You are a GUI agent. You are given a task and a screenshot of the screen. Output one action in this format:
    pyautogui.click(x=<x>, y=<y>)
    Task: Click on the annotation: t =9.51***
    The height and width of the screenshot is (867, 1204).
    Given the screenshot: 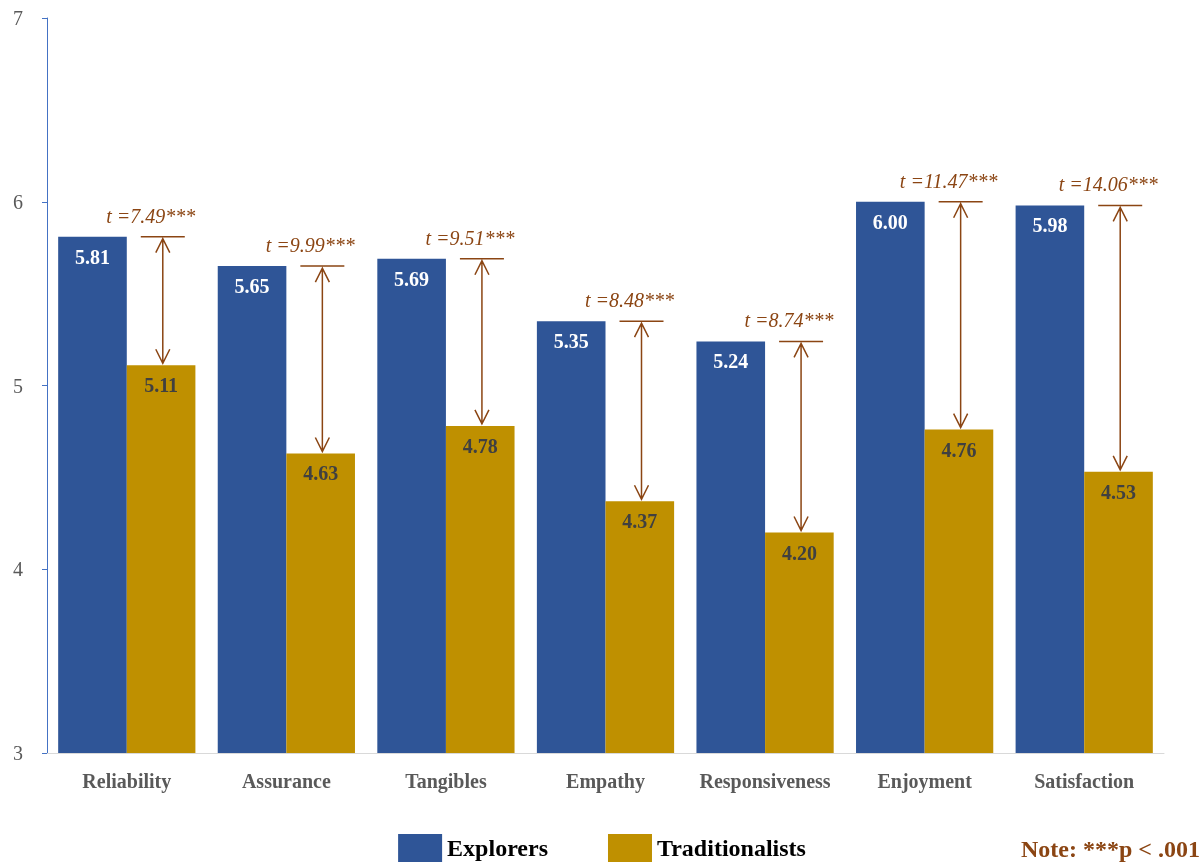 What is the action you would take?
    pyautogui.click(x=470, y=237)
    